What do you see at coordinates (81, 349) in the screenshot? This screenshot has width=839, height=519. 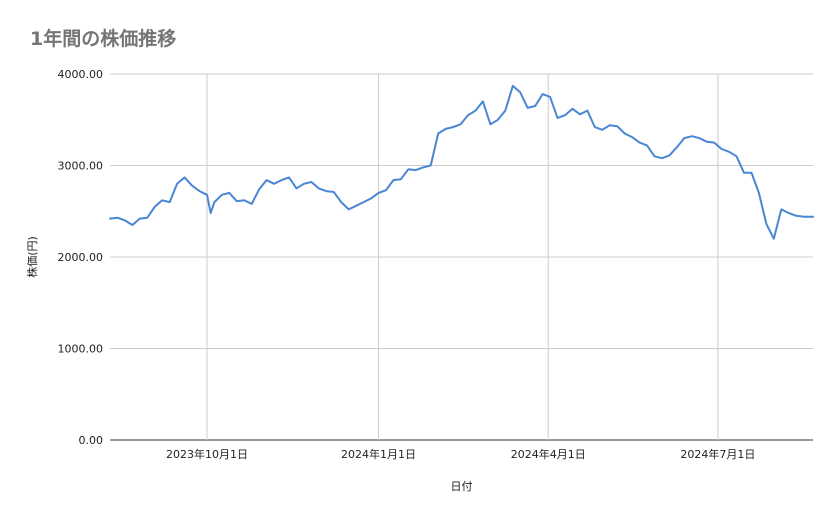 I see `y-tick-label: 1000.00` at bounding box center [81, 349].